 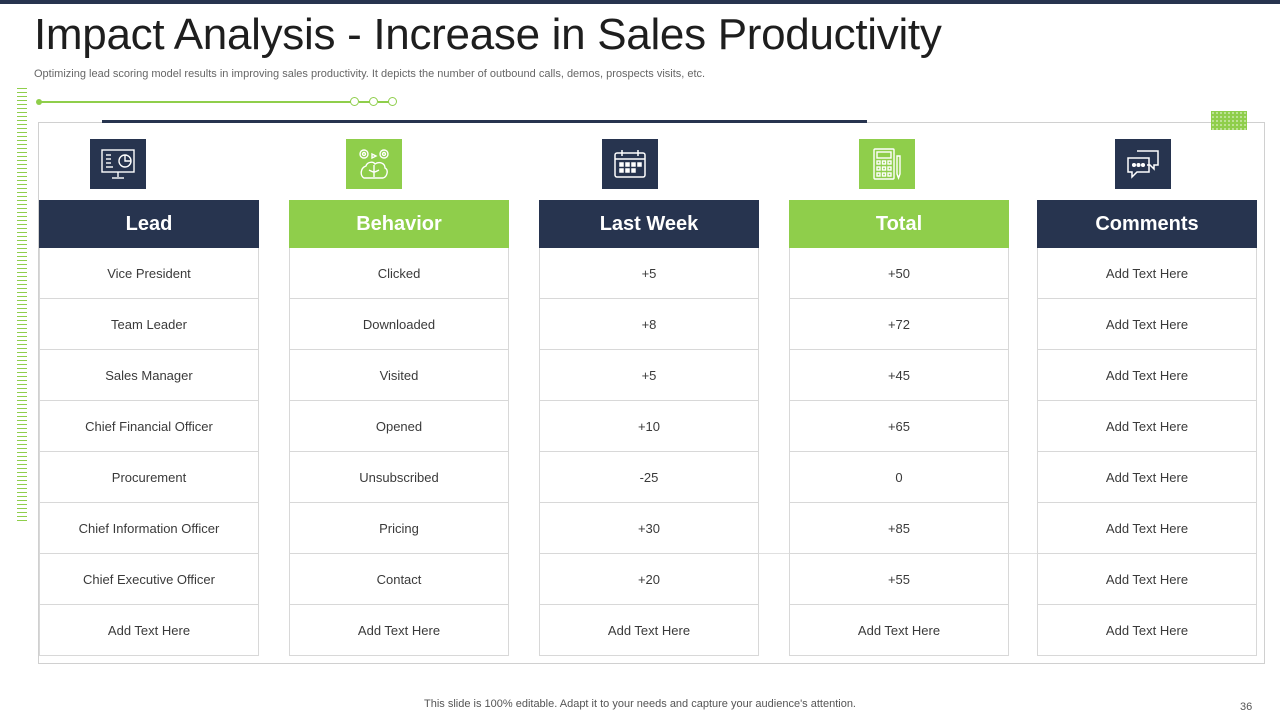 What do you see at coordinates (484, 121) in the screenshot?
I see `decorative-navy-line` at bounding box center [484, 121].